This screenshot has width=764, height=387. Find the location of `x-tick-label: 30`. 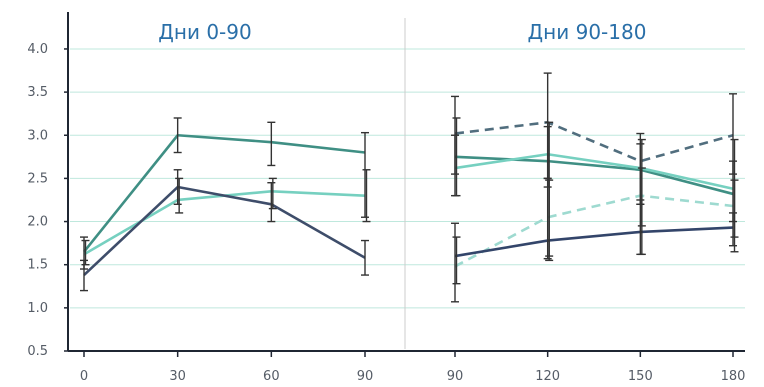

x-tick-label: 30 is located at coordinates (177, 376).